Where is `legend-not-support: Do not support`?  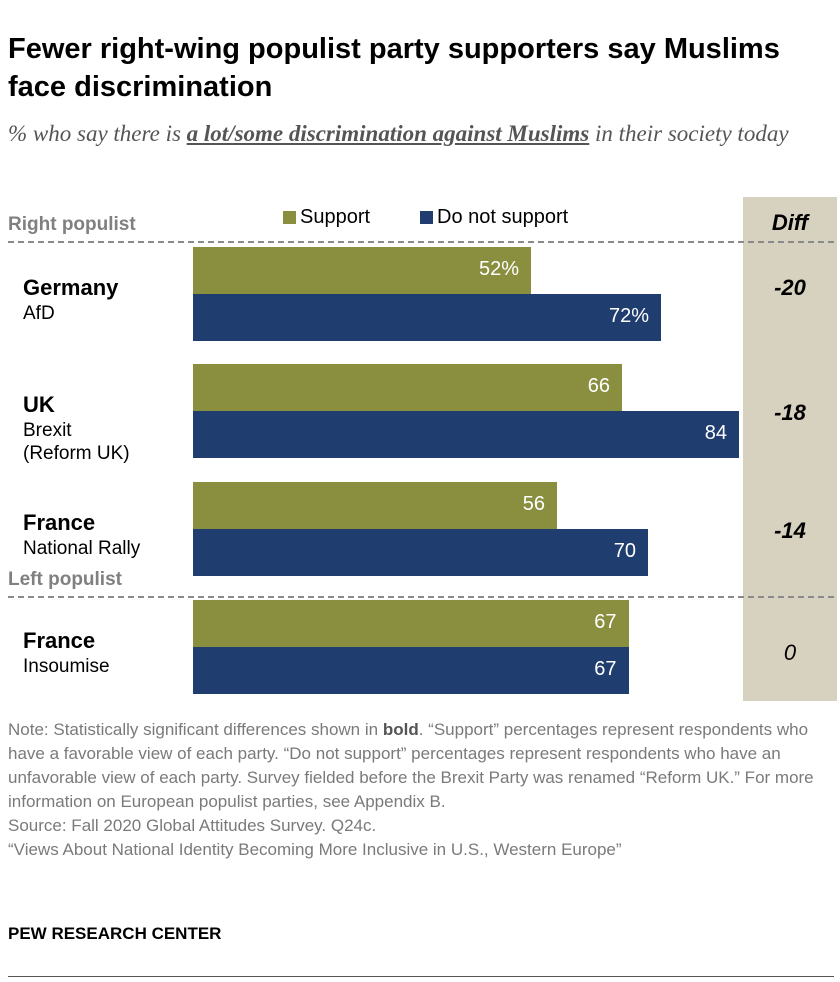
legend-not-support: Do not support is located at coordinates (494, 217).